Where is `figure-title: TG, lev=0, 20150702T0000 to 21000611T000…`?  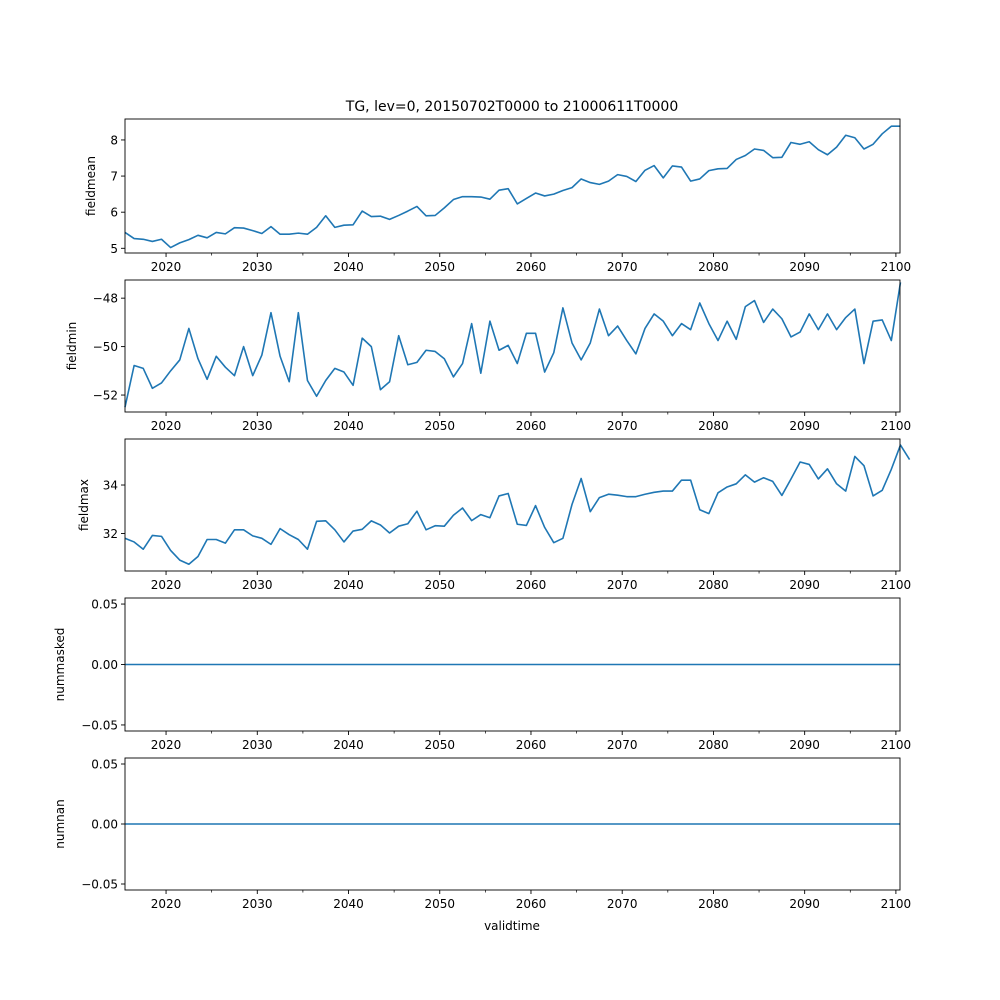 figure-title: TG, lev=0, 20150702T0000 to 21000611T000… is located at coordinates (511, 107).